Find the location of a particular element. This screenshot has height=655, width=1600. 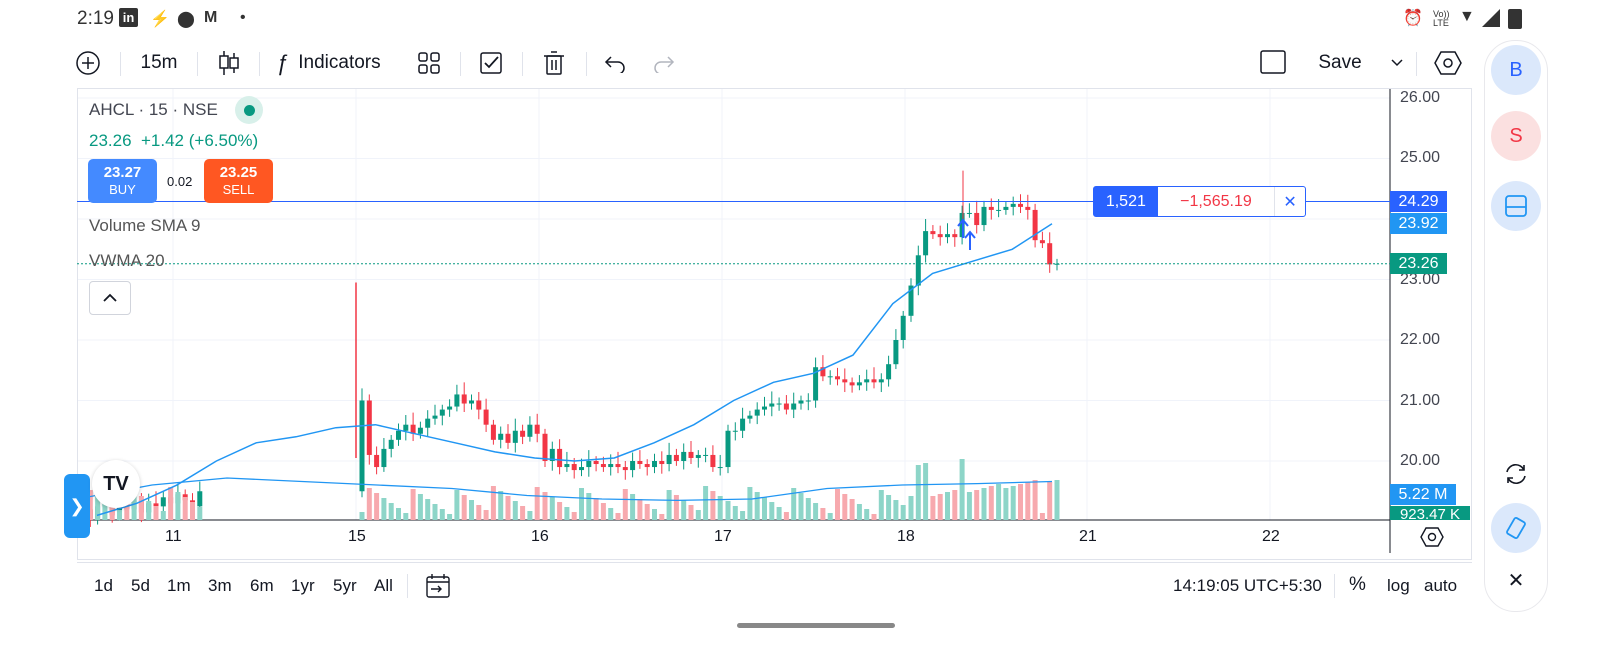

undo-icon is located at coordinates (614, 64).